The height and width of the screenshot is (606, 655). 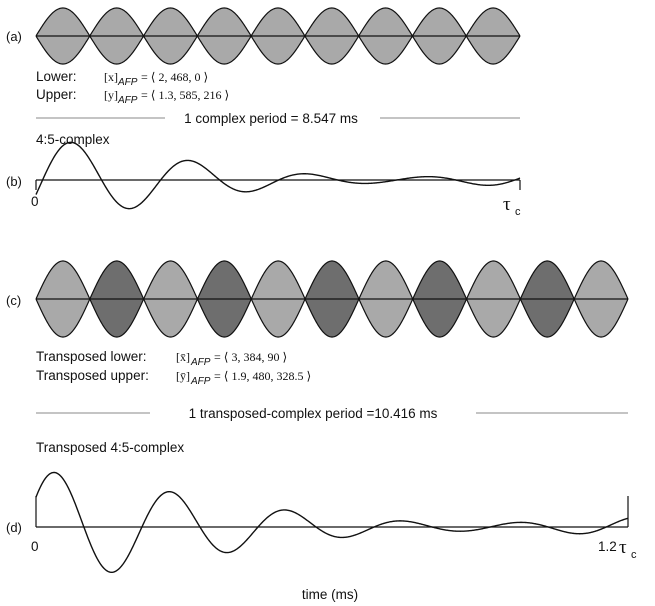 What do you see at coordinates (507, 204) in the screenshot?
I see `panel-b-end-tau: τ` at bounding box center [507, 204].